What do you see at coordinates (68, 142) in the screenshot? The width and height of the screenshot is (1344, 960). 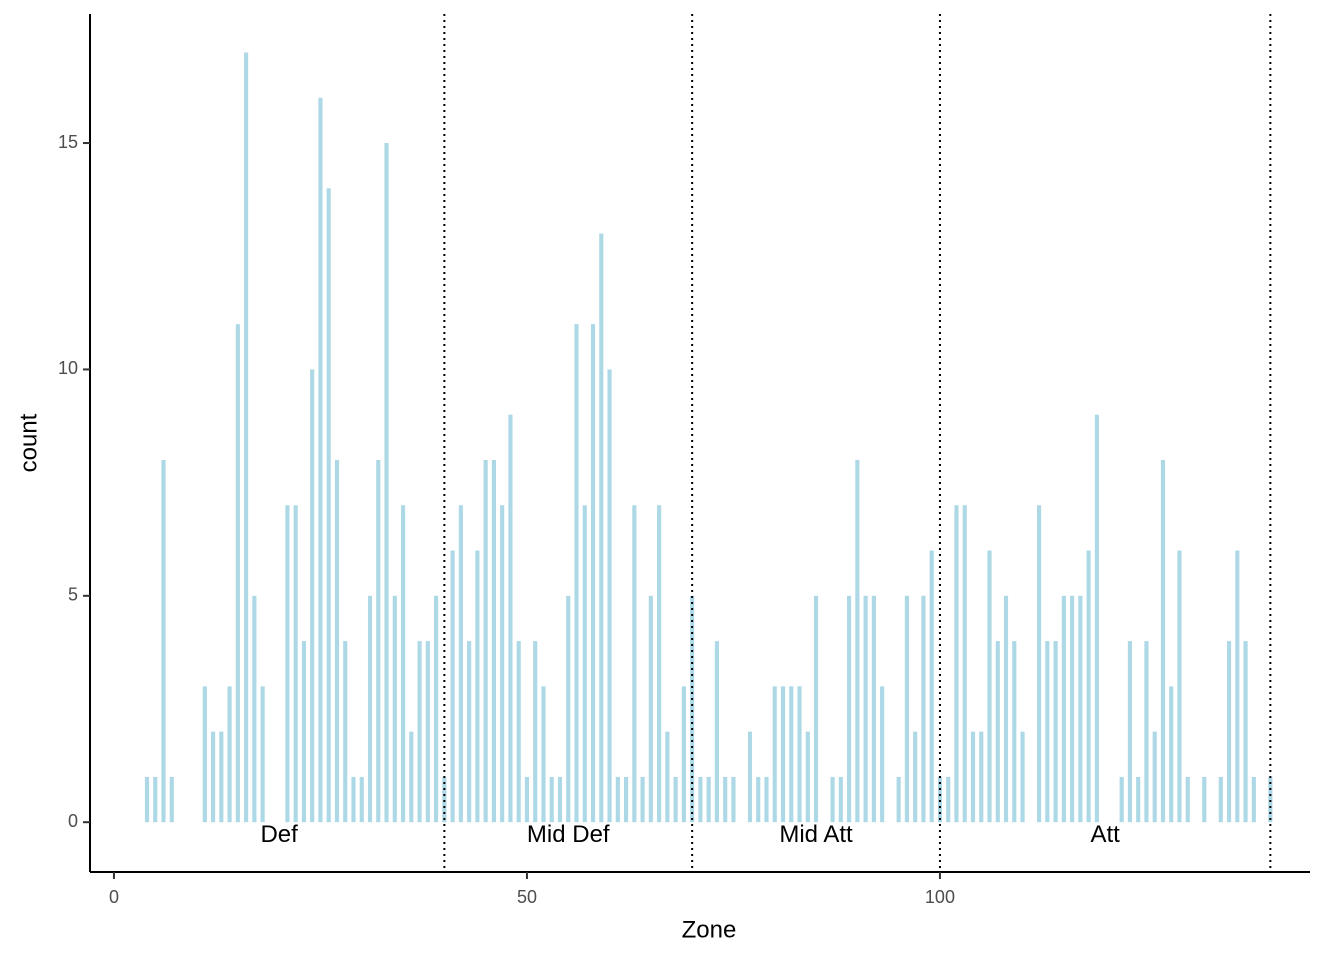 I see `y-tick-label: 15` at bounding box center [68, 142].